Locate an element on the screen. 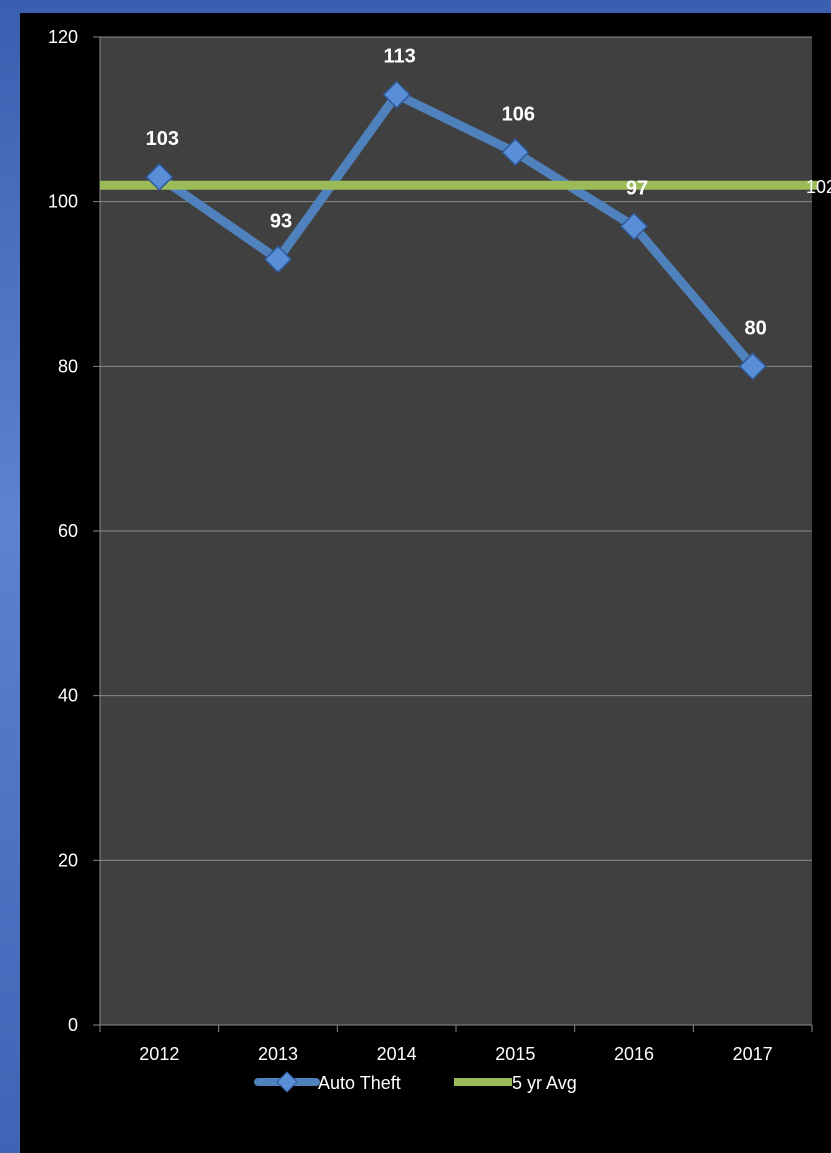 This screenshot has height=1153, width=831. x-tick-label: 2017 is located at coordinates (753, 1054).